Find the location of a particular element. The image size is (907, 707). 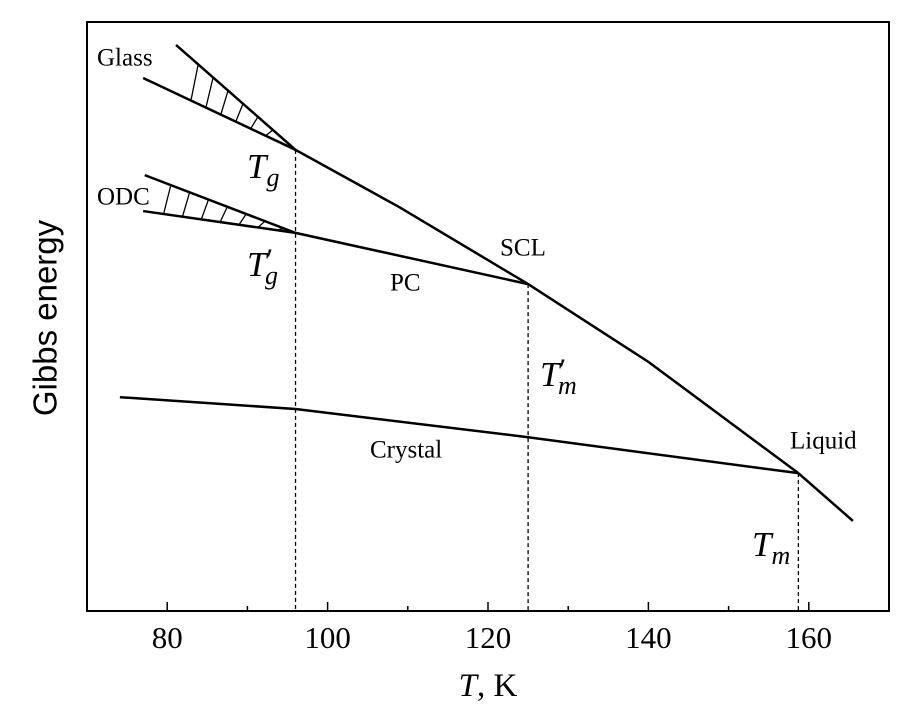

x-tick-label: 140 is located at coordinates (648, 637).